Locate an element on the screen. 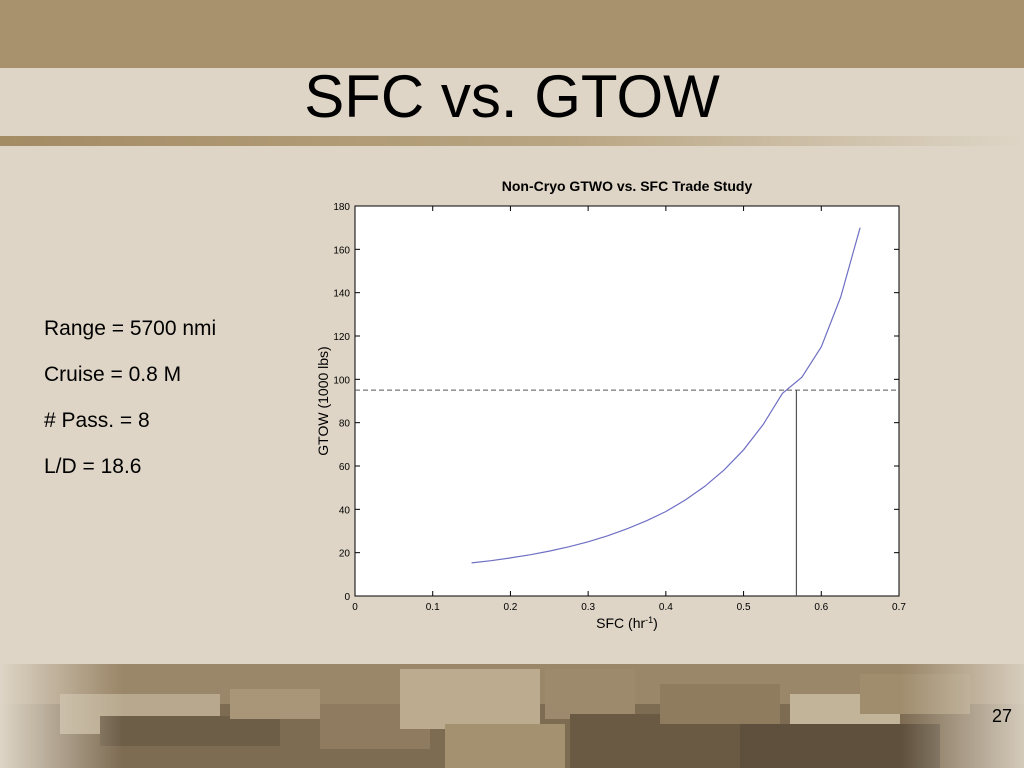  y-tick-label: 140 is located at coordinates (341, 294).